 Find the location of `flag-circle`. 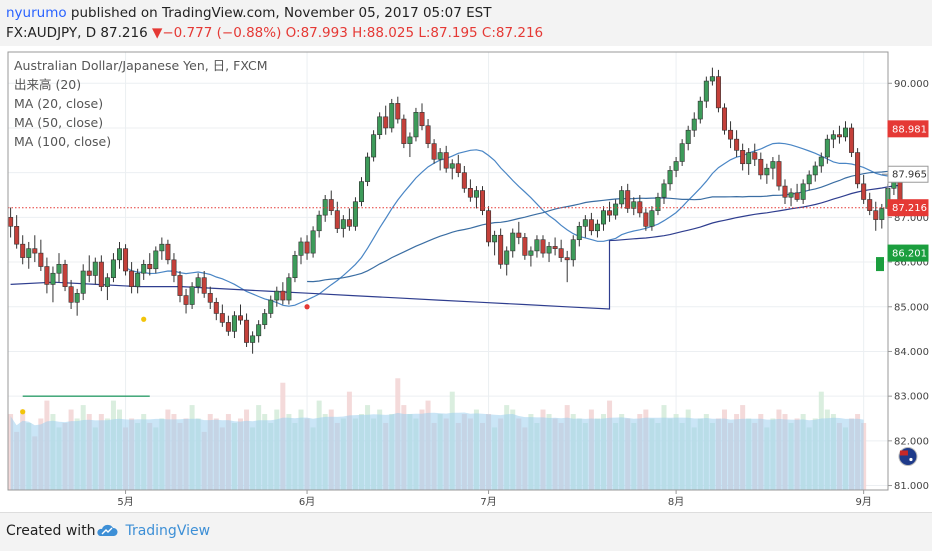

flag-circle is located at coordinates (908, 456).